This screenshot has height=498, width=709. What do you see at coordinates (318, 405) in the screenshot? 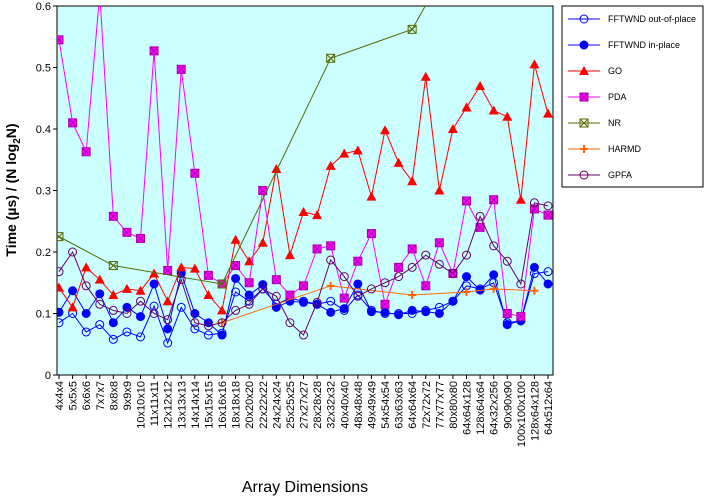
I see `x-tick-label: 28x28x28` at bounding box center [318, 405].